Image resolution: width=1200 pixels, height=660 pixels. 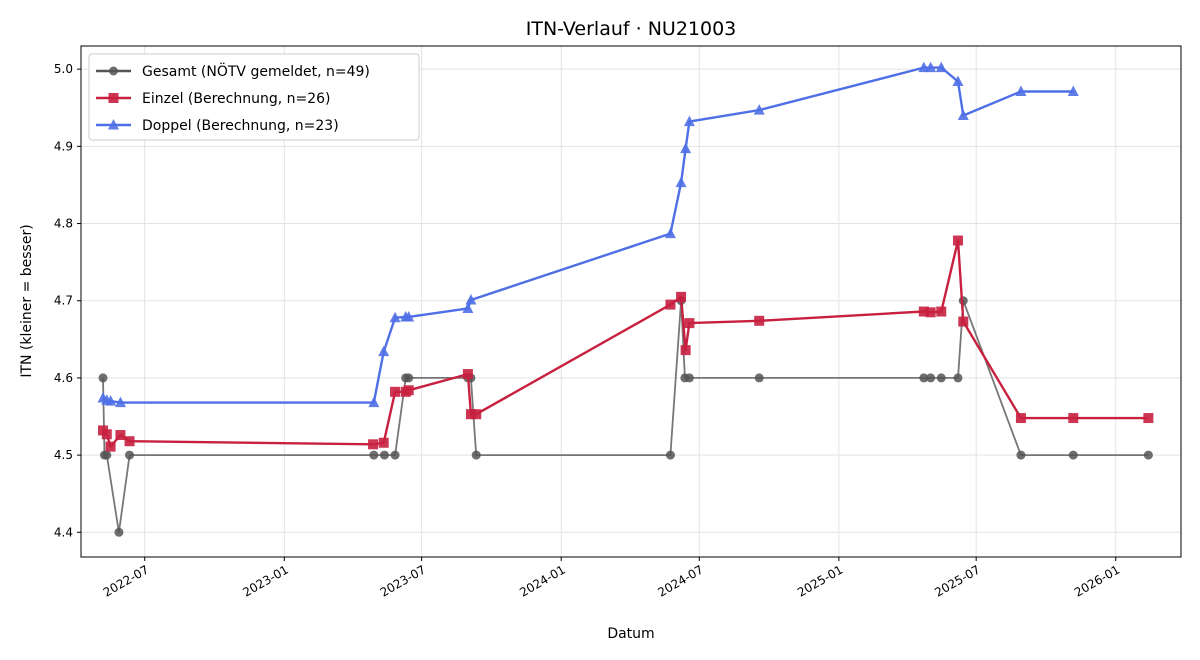 What do you see at coordinates (63, 378) in the screenshot?
I see `y-tick-label: 4.6` at bounding box center [63, 378].